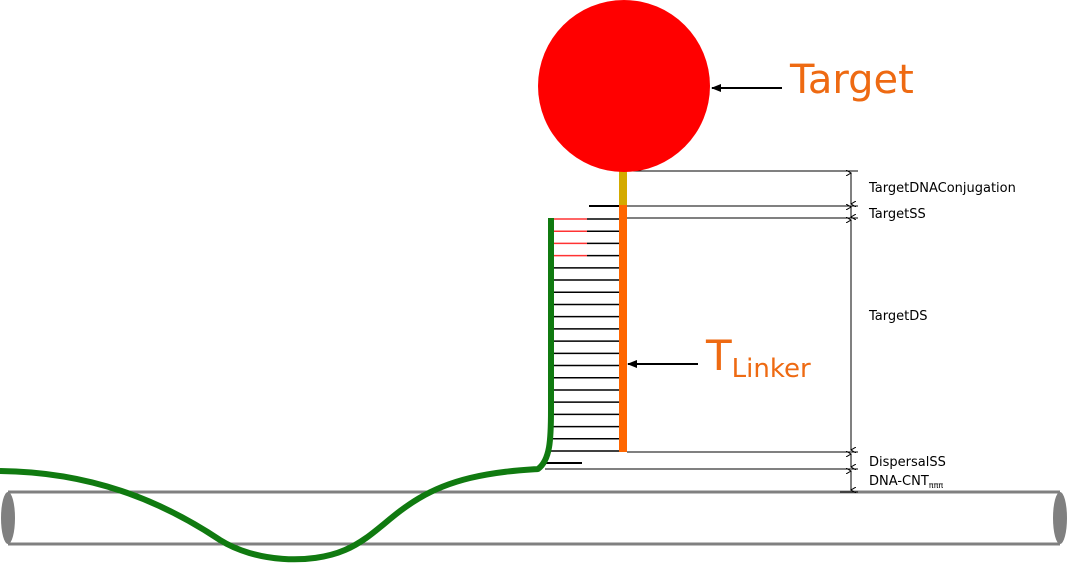  Describe the element at coordinates (942, 188) in the screenshot. I see `target-dna-conjugation-label: TargetDNAConjugation` at that location.